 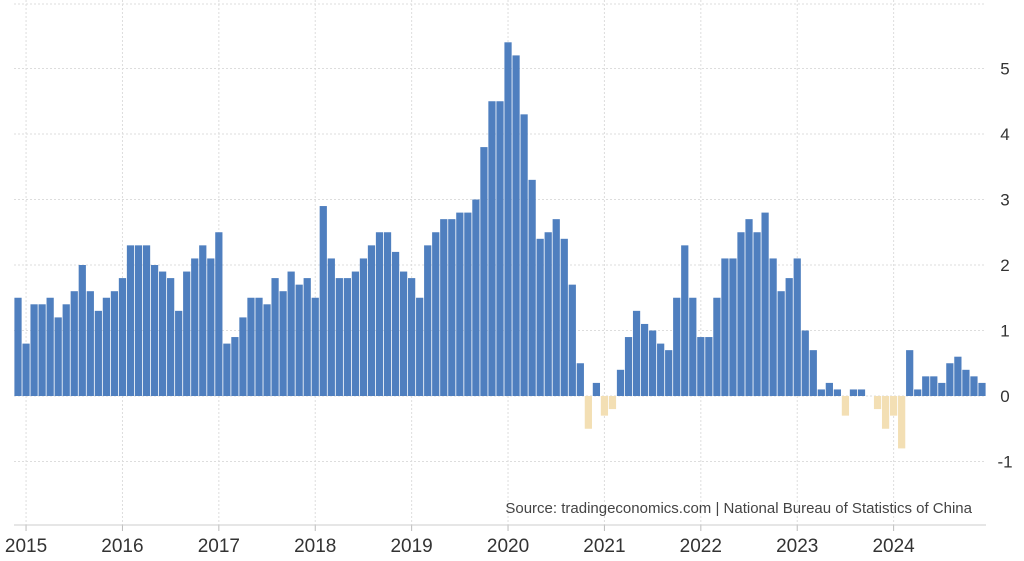 What do you see at coordinates (1004, 69) in the screenshot?
I see `y-tick-label: 5` at bounding box center [1004, 69].